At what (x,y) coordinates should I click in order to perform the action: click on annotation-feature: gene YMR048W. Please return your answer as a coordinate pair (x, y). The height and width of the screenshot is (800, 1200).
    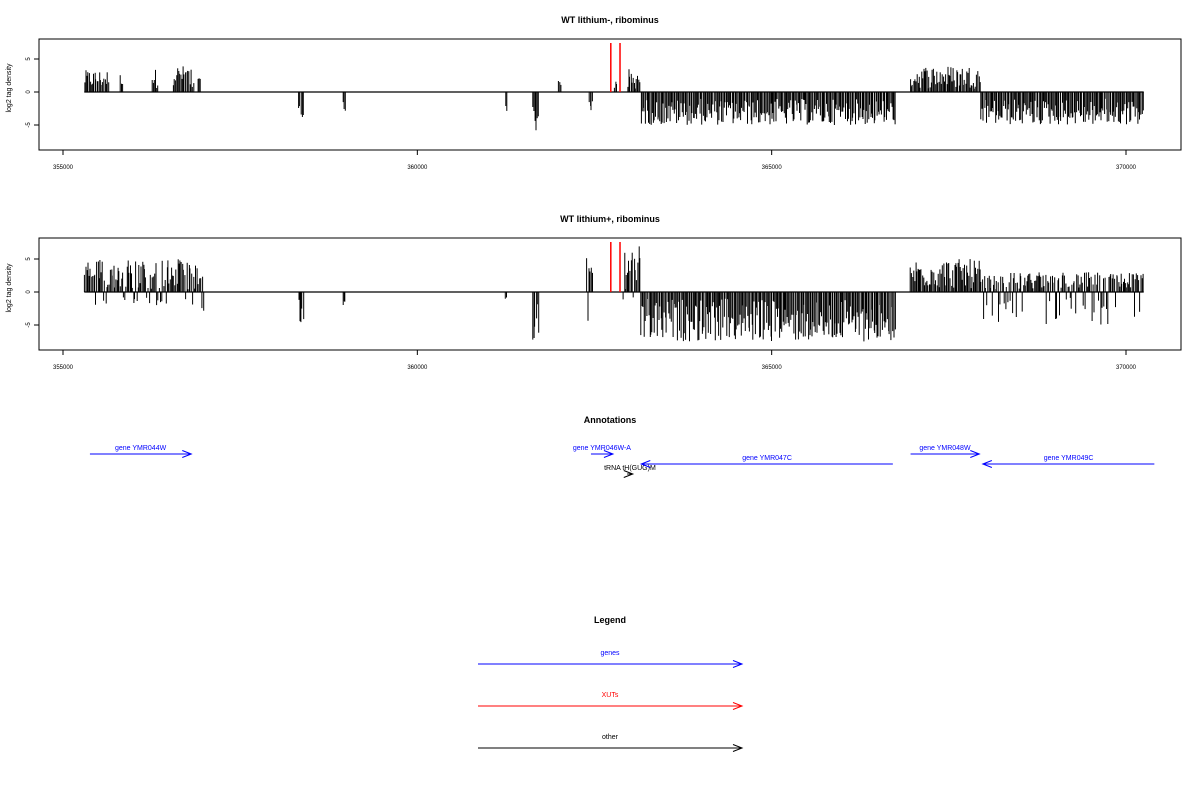
    Looking at the image, I should click on (945, 451).